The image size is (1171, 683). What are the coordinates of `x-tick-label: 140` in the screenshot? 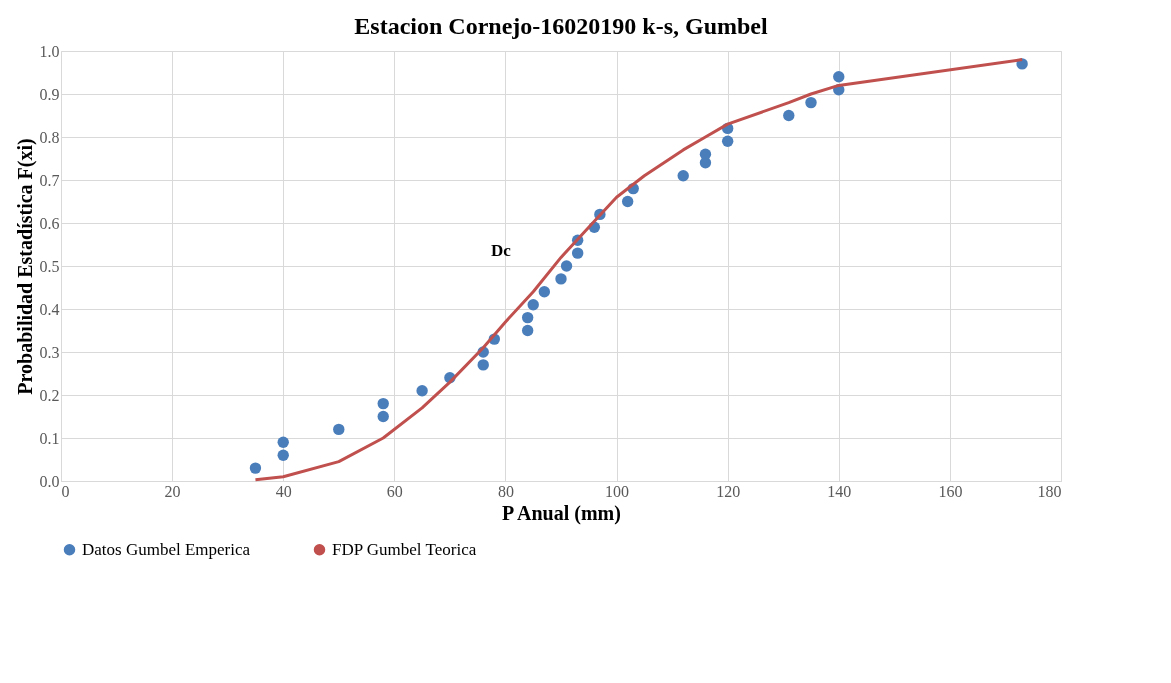 It's located at (839, 491).